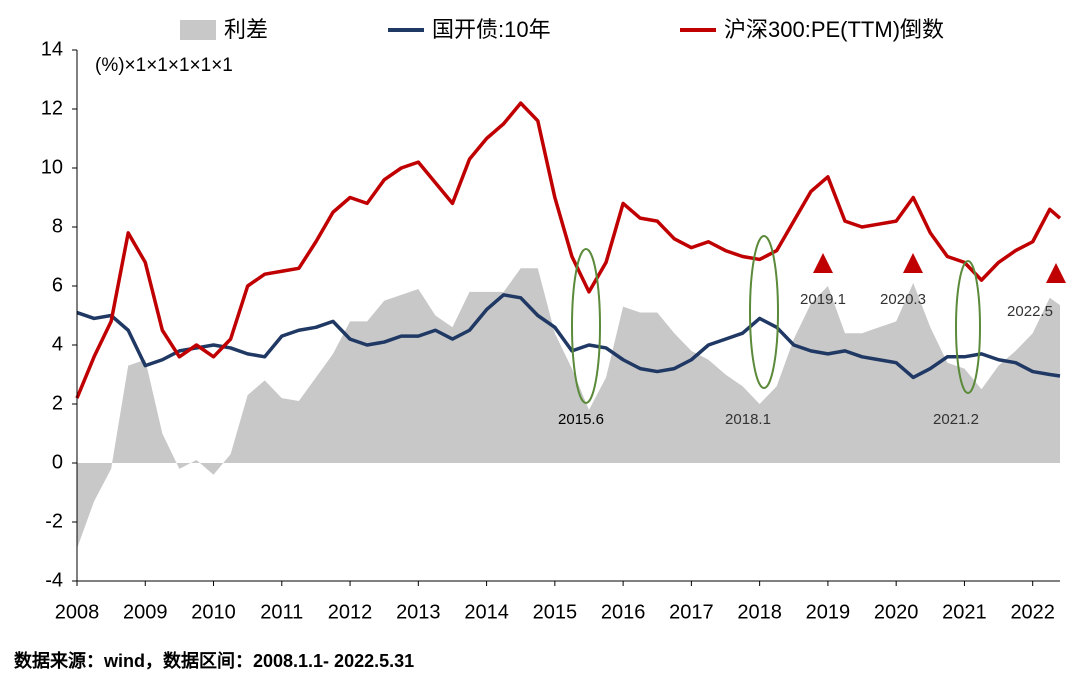  I want to click on legend-swatch, so click(198, 30).